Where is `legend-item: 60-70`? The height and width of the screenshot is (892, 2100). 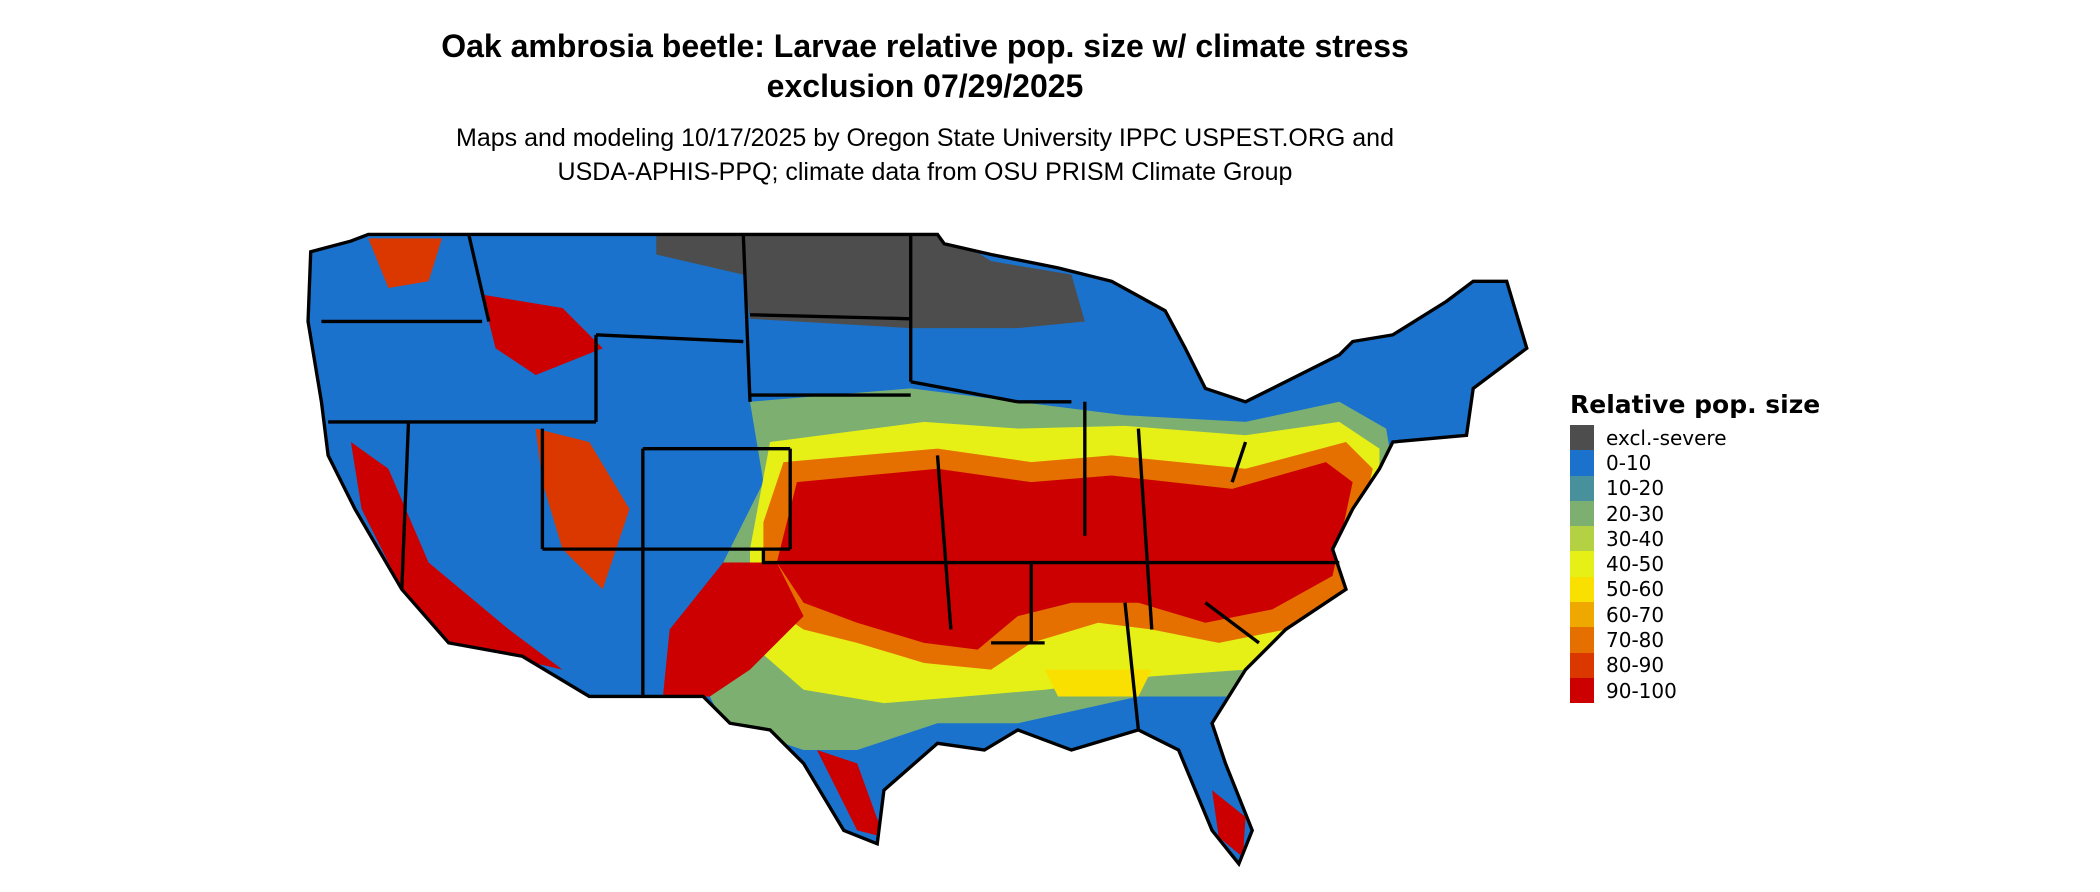
legend-item: 60-70 is located at coordinates (1695, 615).